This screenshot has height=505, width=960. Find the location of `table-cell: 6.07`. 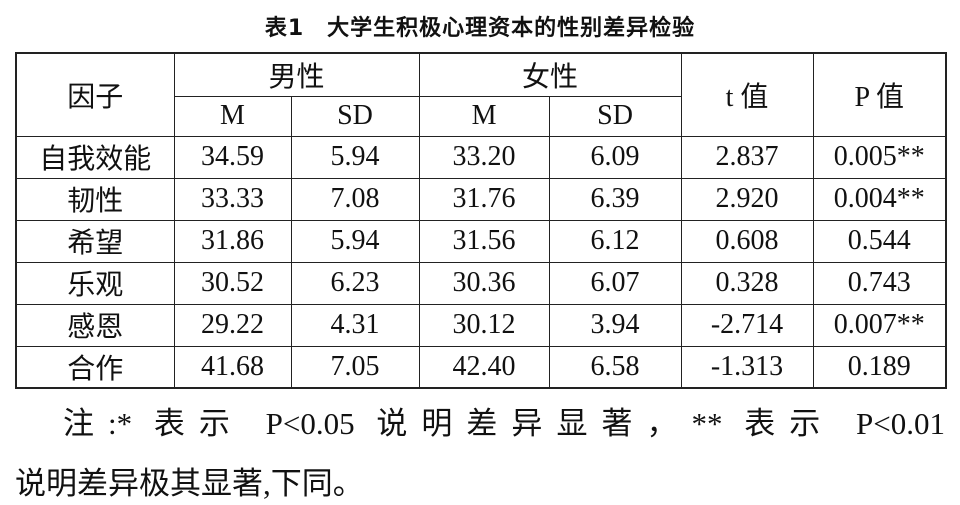

table-cell: 6.07 is located at coordinates (615, 283).